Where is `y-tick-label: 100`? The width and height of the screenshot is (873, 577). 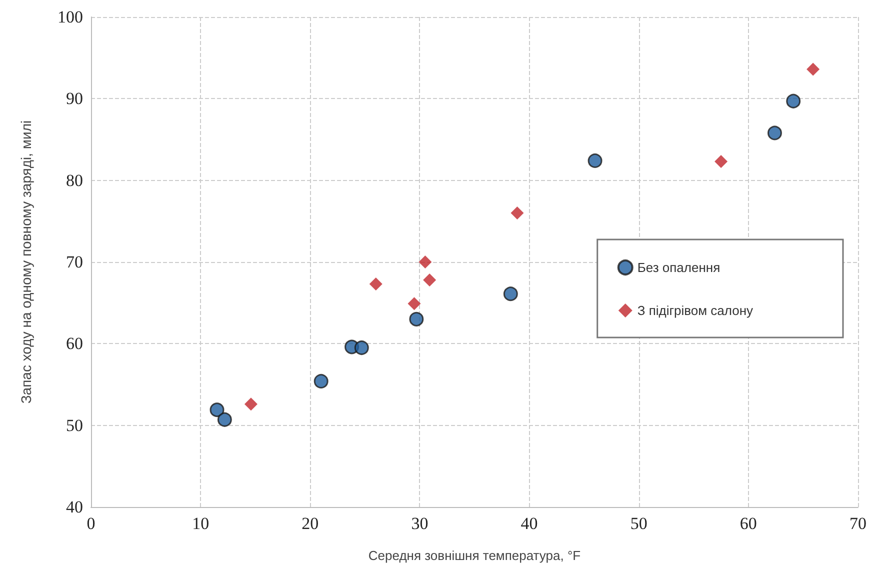
y-tick-label: 100 is located at coordinates (70, 17).